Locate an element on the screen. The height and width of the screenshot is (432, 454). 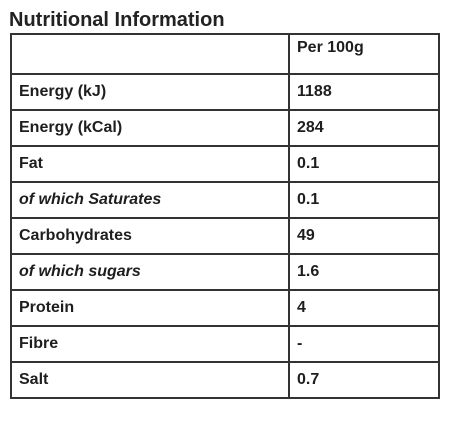
table-row: Fibre - is located at coordinates (225, 344).